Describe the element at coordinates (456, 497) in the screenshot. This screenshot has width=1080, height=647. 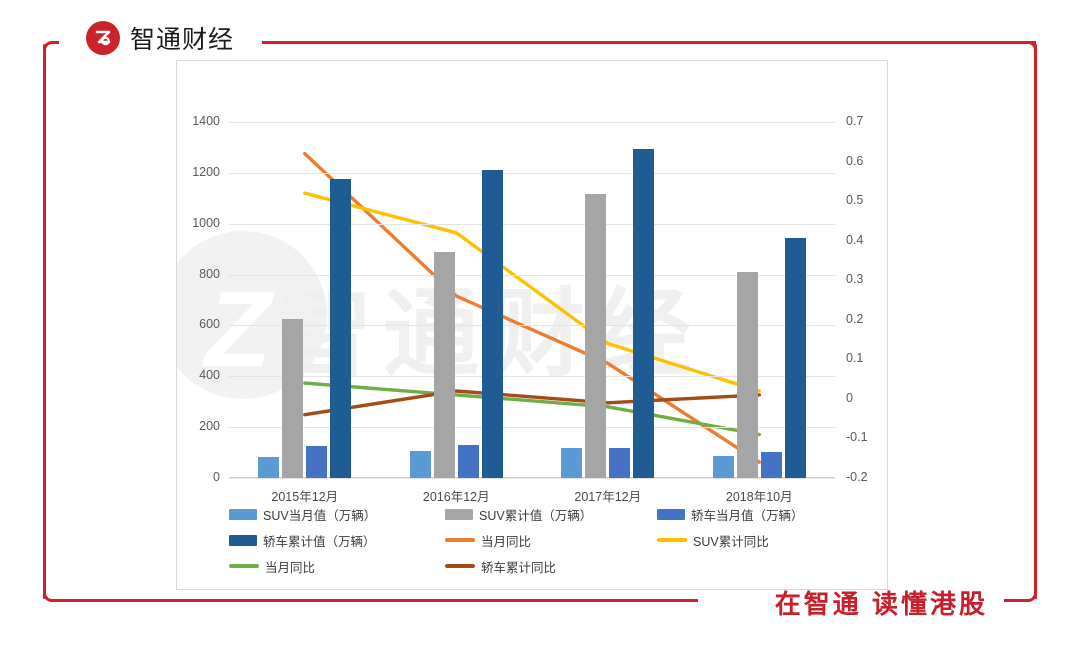
I see `x-axis-category-label: 2016年12月` at that location.